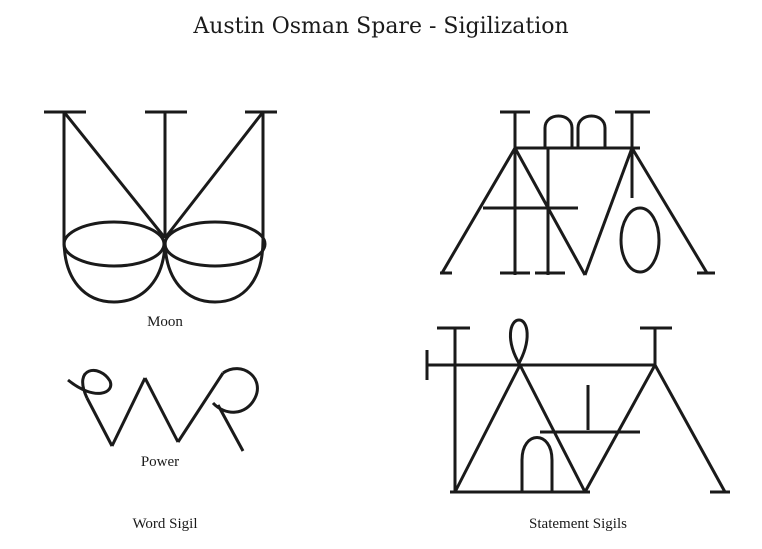 The width and height of the screenshot is (762, 549). I want to click on page-title: Austin Osman Spare - Sigilization, so click(381, 26).